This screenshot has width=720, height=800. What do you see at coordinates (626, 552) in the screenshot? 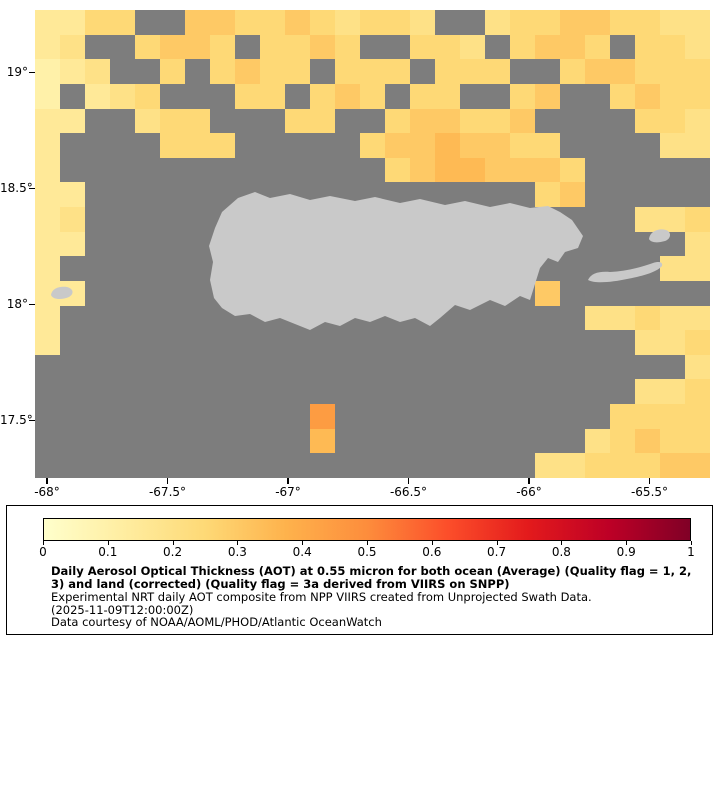
I see `colorbar-tick-label: 0.9` at bounding box center [626, 552].